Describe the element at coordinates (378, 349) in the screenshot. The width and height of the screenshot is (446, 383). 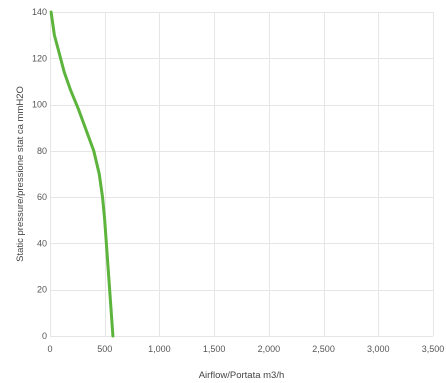
I see `x-tick-label-6: 3,000` at that location.